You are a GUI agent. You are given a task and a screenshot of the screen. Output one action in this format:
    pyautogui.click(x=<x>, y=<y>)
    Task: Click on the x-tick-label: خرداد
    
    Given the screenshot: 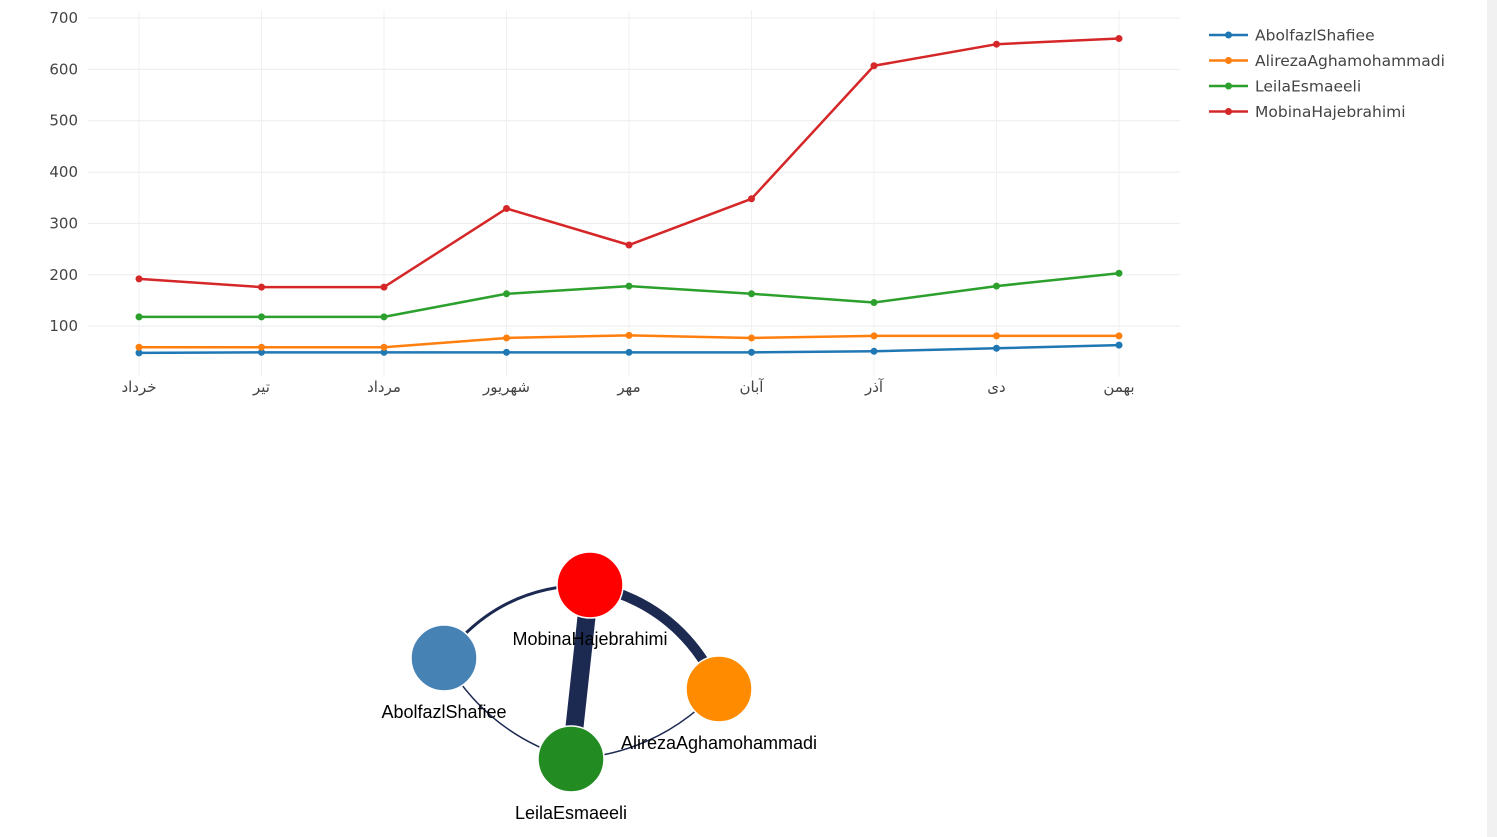 What is the action you would take?
    pyautogui.click(x=138, y=387)
    